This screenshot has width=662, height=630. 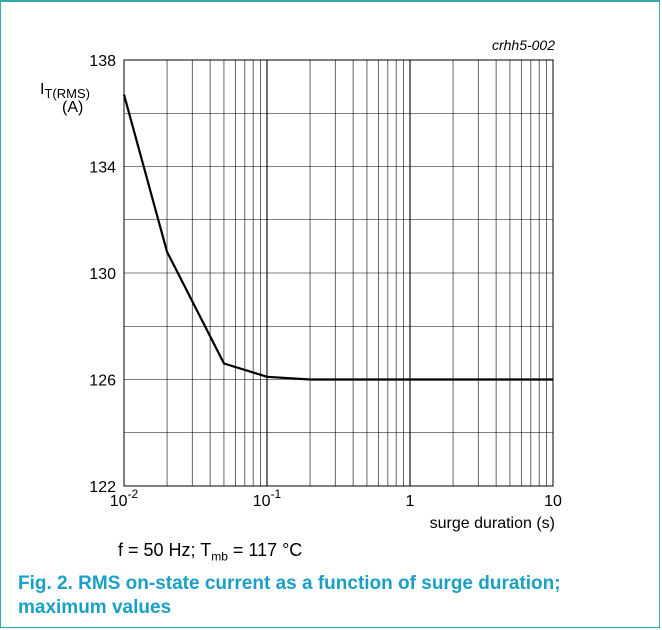 What do you see at coordinates (165, 550) in the screenshot?
I see `condition-prefix: f = 50 Hz; T` at bounding box center [165, 550].